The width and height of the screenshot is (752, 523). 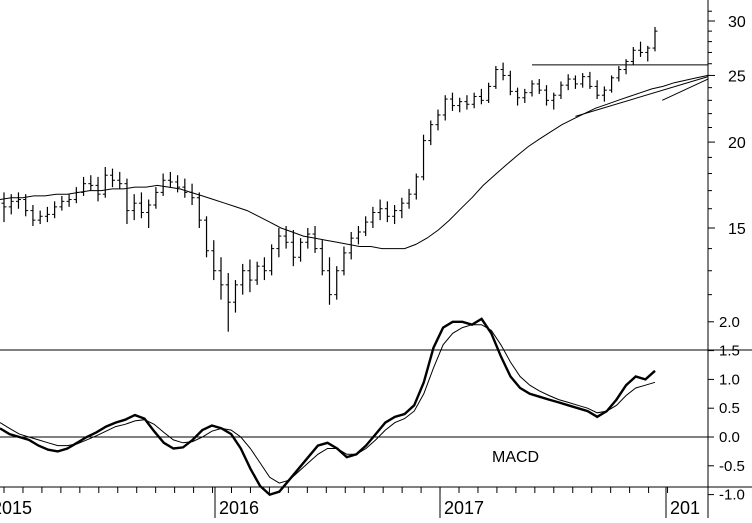 I want to click on price-tick-label: 20, so click(x=737, y=143).